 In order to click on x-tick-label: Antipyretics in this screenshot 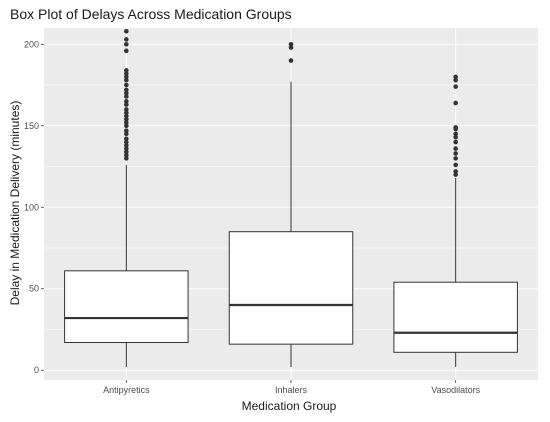, I will do `click(126, 390)`.